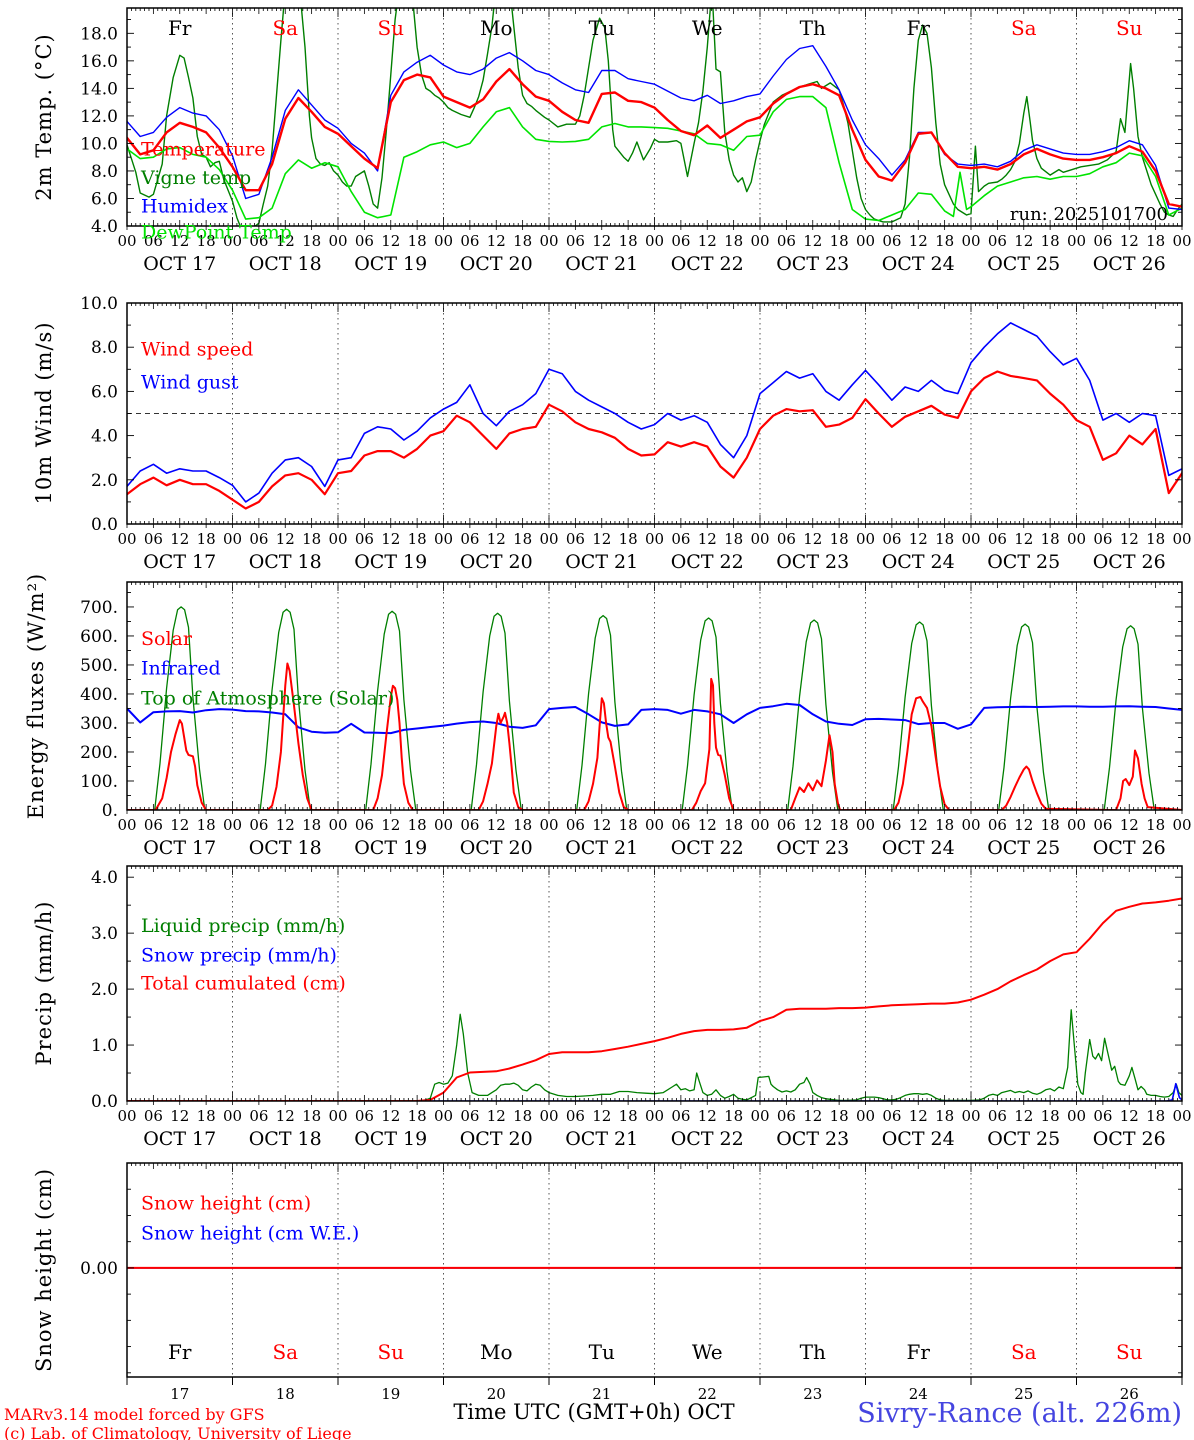  Describe the element at coordinates (285, 1352) in the screenshot. I see `day-name-label: Sa` at that location.